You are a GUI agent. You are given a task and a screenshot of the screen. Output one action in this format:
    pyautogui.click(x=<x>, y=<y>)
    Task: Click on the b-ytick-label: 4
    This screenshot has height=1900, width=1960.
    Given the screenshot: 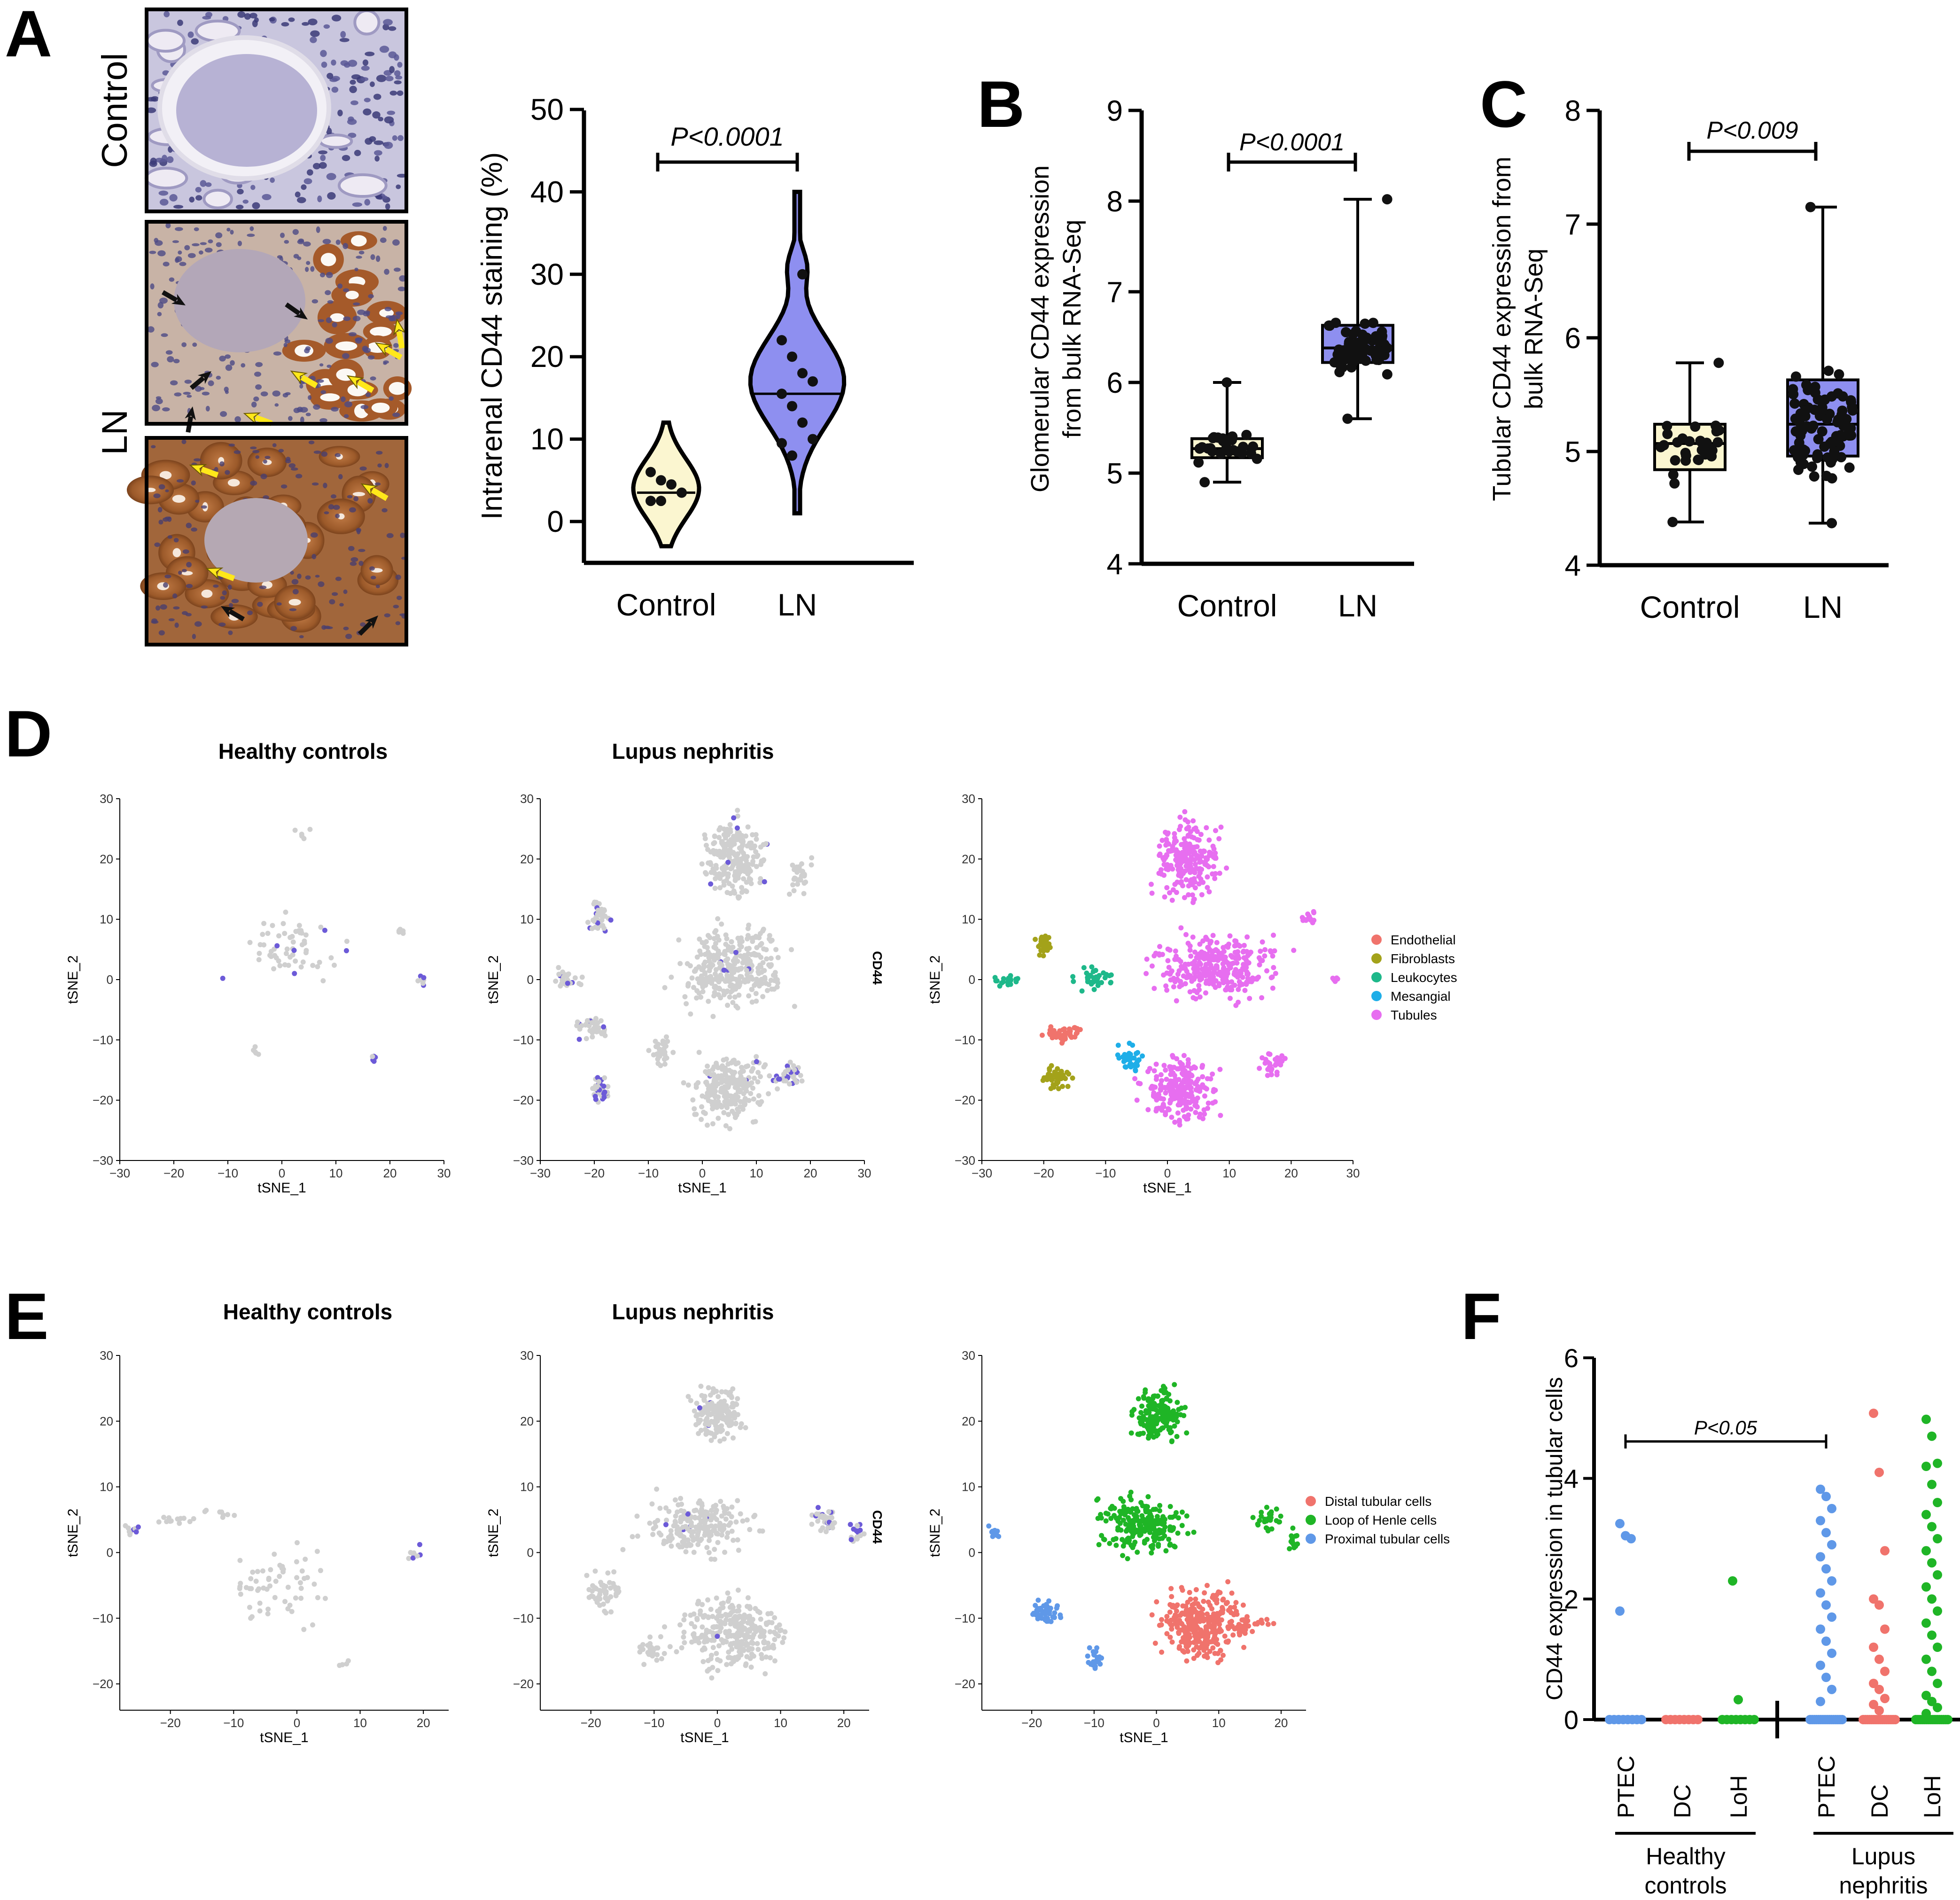 What is the action you would take?
    pyautogui.click(x=1115, y=564)
    